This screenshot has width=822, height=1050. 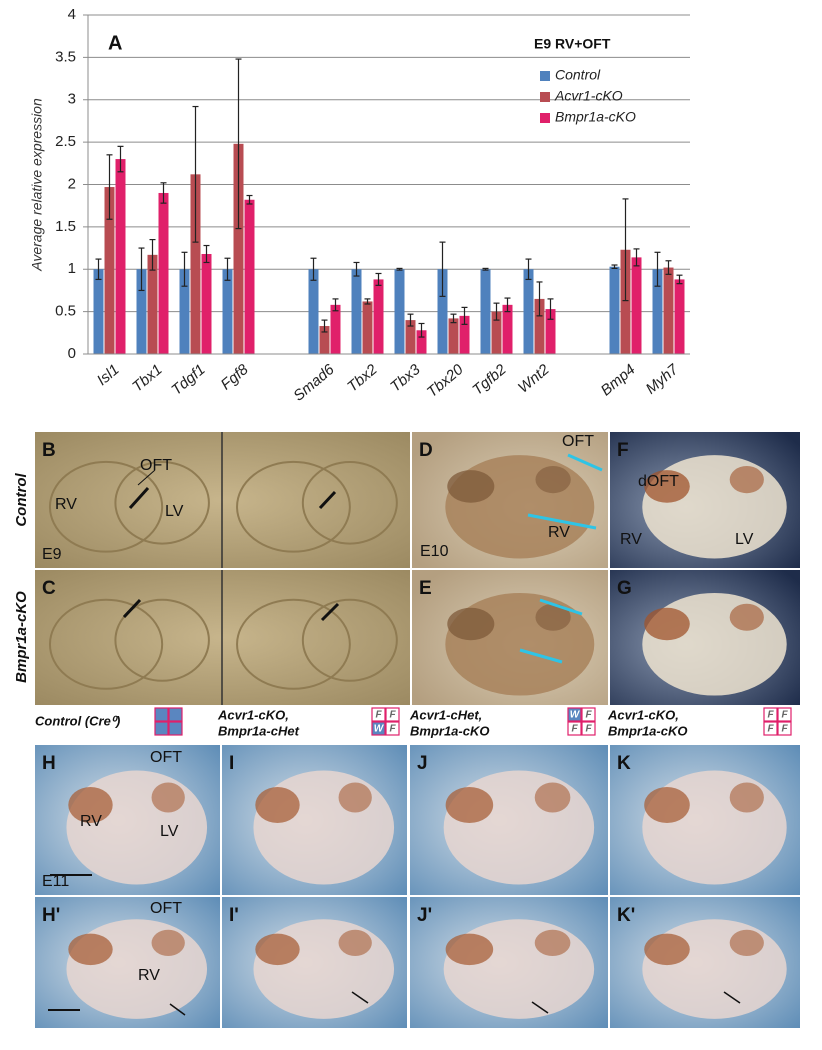 What do you see at coordinates (147, 378) in the screenshot?
I see `x-tick-label: Tbx1` at bounding box center [147, 378].